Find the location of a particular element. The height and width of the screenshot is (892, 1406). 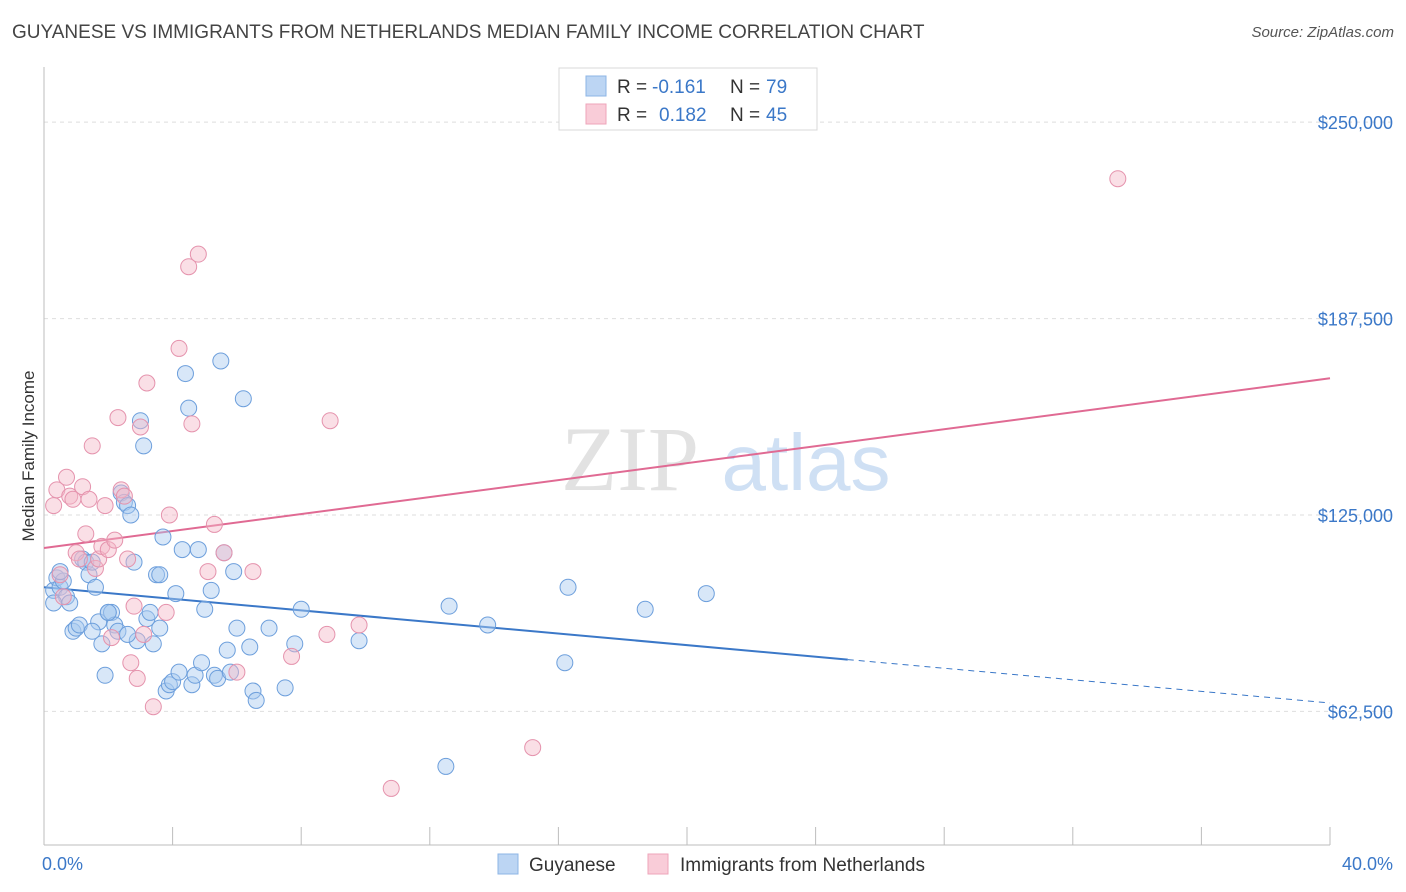

y-tick-labels: $62,500 $125,000 $187,500 $250,000 is located at coordinates (1355, 417).